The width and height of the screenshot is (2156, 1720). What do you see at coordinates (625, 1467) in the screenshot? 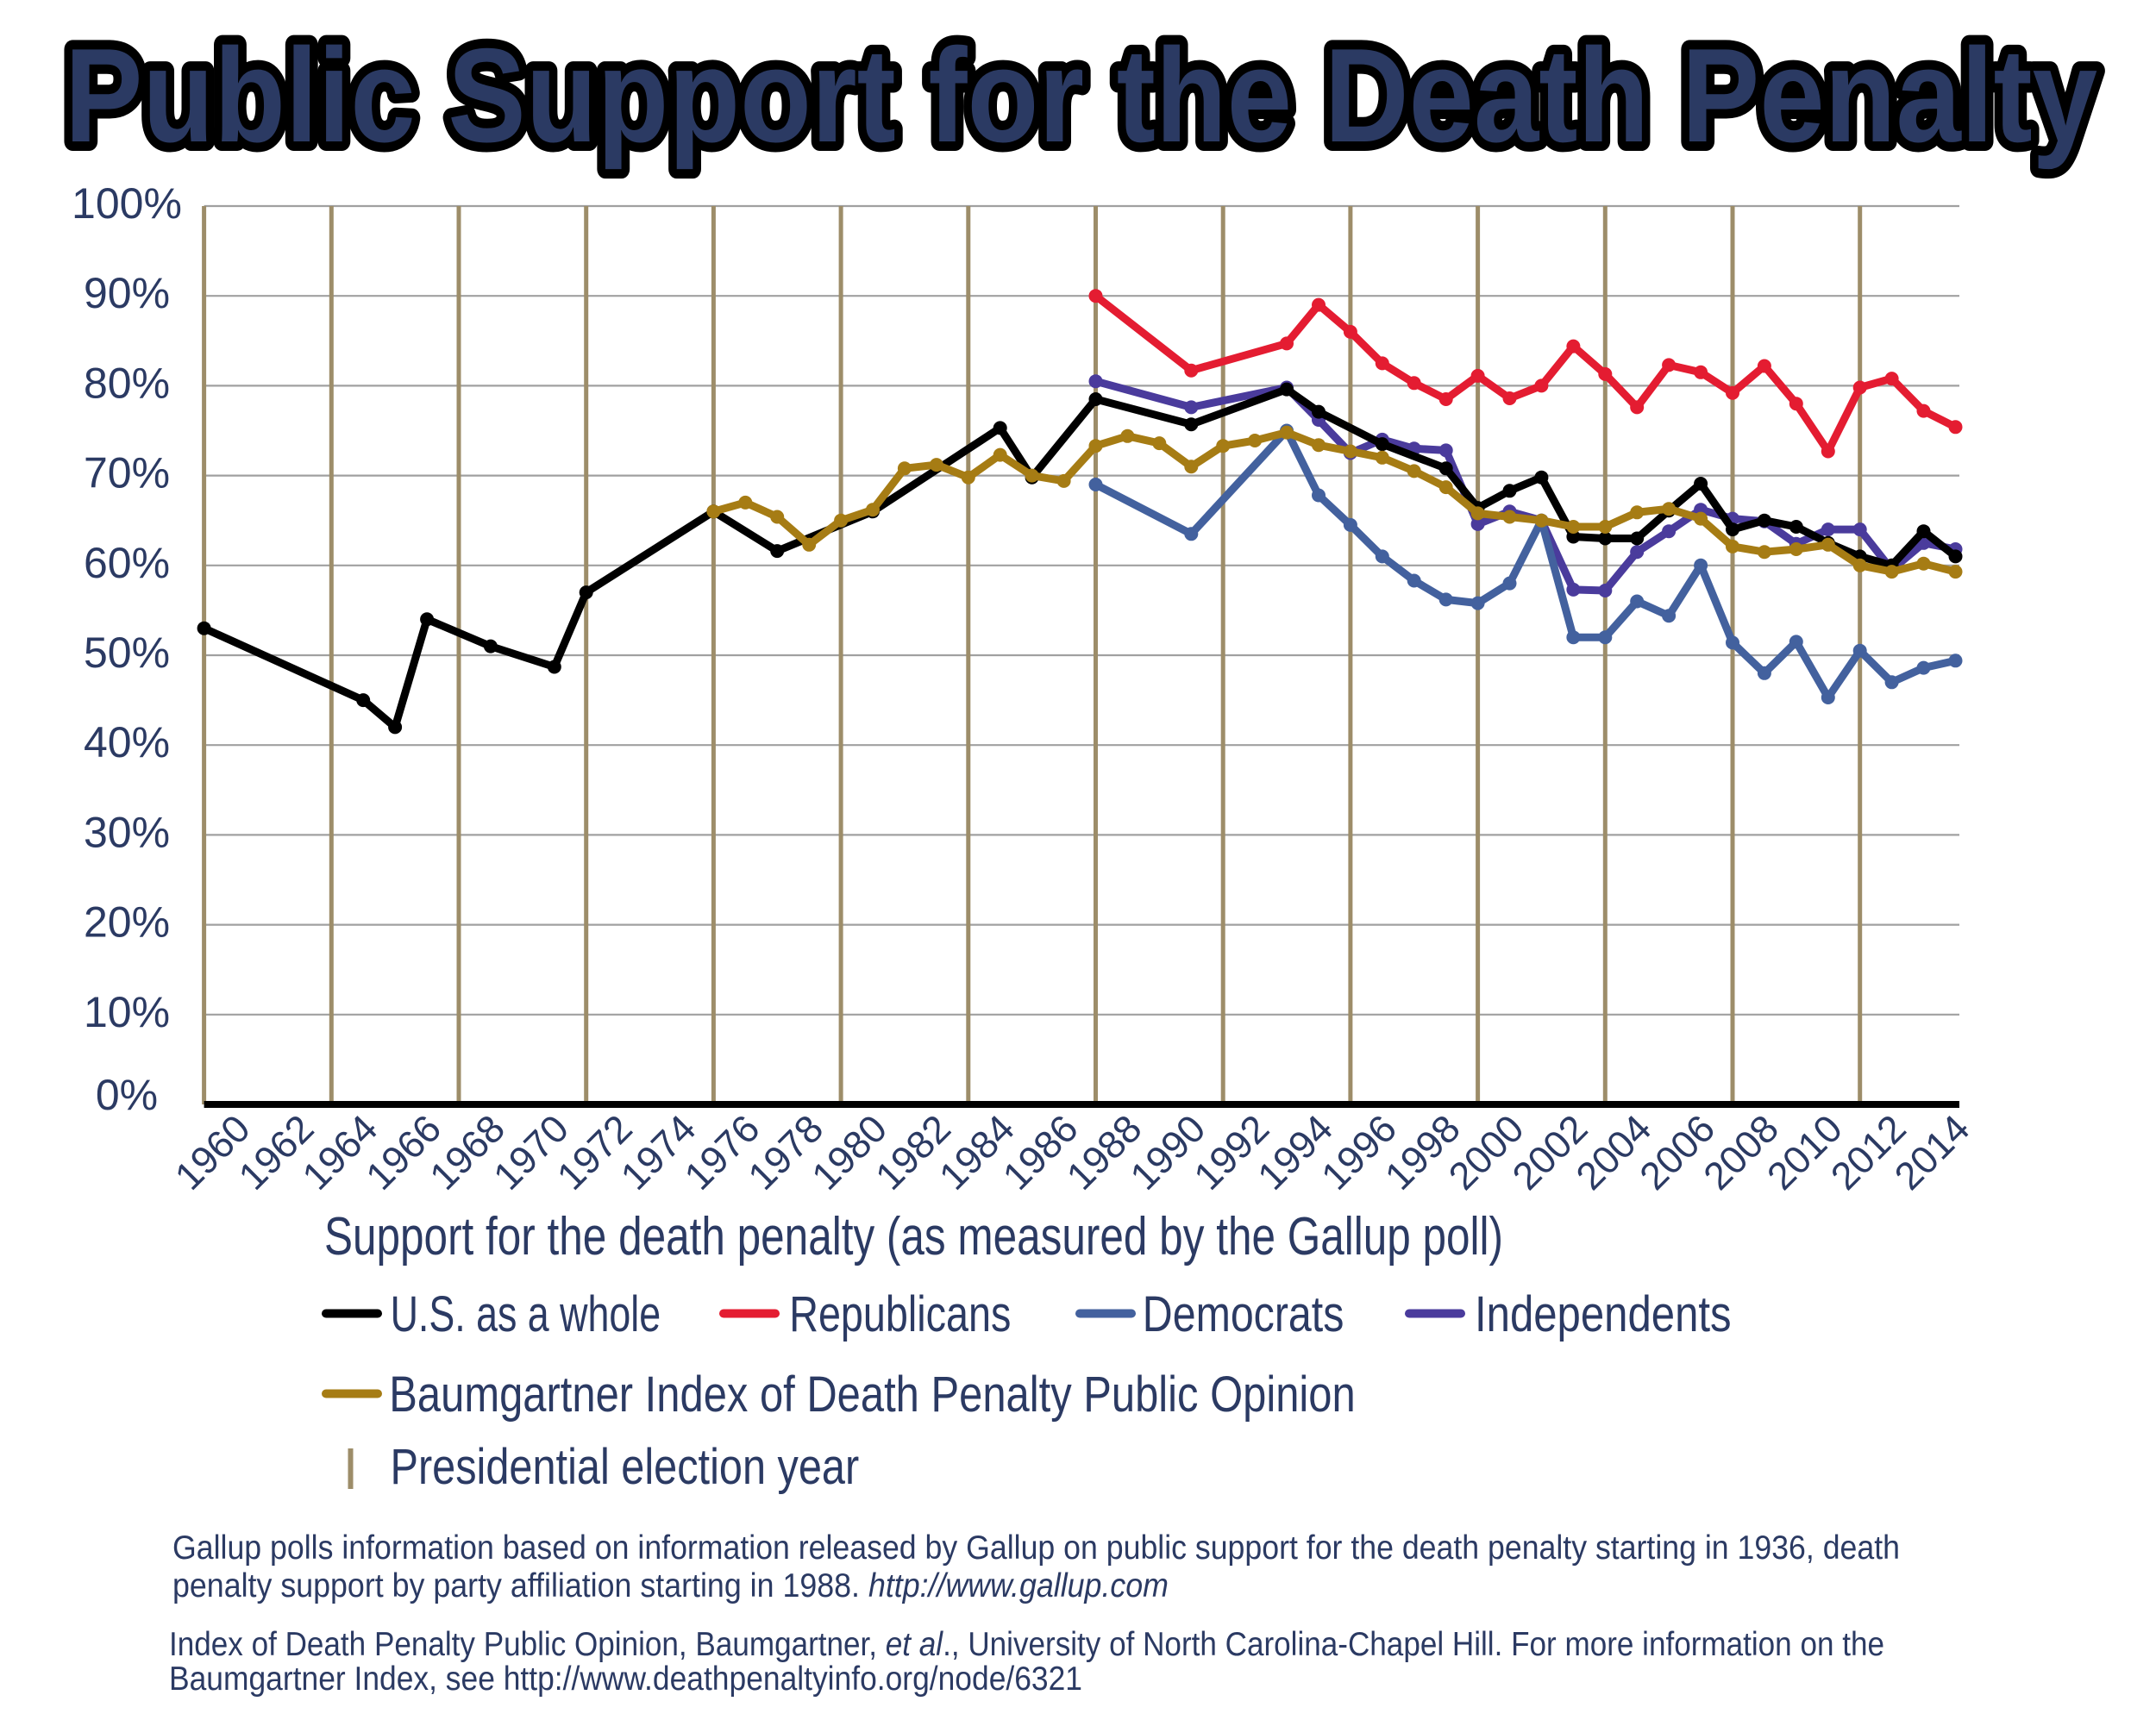
I see `svg-text: Presidential election year` at bounding box center [625, 1467].